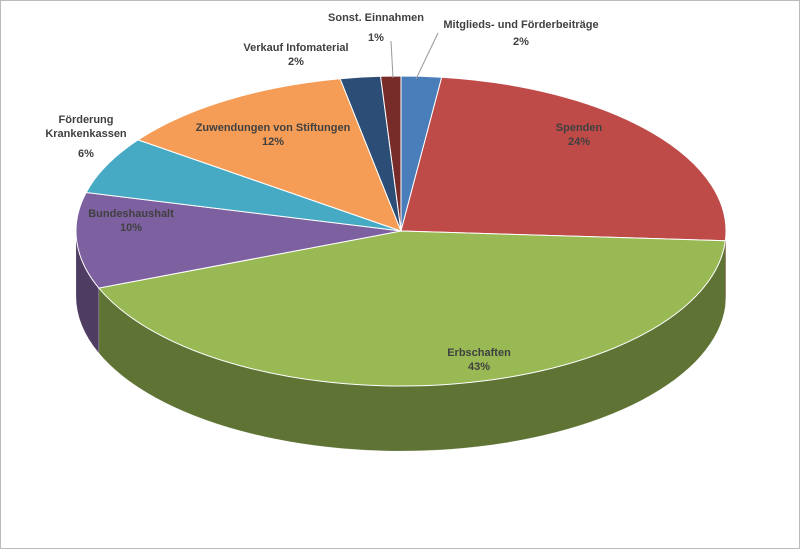 The width and height of the screenshot is (800, 549). What do you see at coordinates (579, 128) in the screenshot?
I see `slice-label: Spenden` at bounding box center [579, 128].